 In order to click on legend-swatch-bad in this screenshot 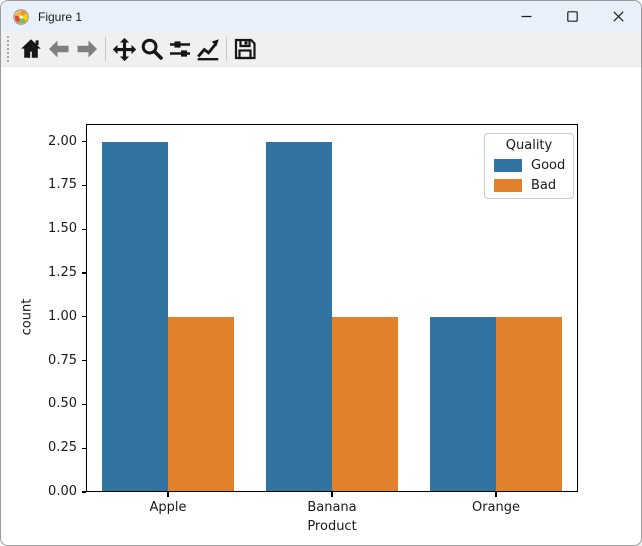, I will do `click(508, 185)`.